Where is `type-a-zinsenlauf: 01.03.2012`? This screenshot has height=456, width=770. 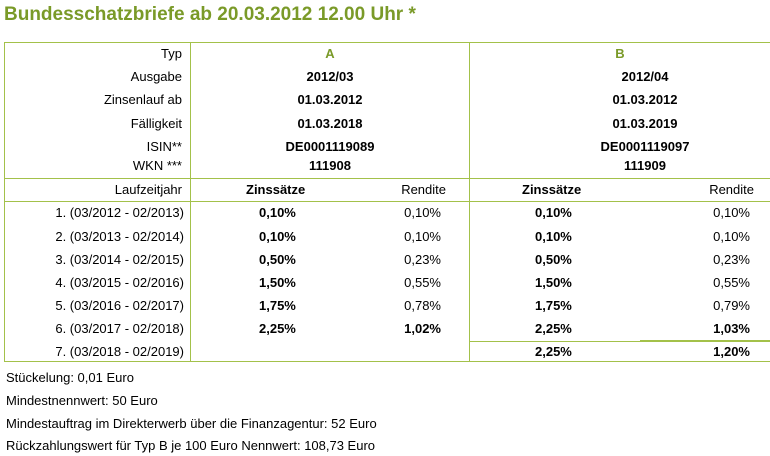 type-a-zinsenlauf: 01.03.2012 is located at coordinates (330, 99).